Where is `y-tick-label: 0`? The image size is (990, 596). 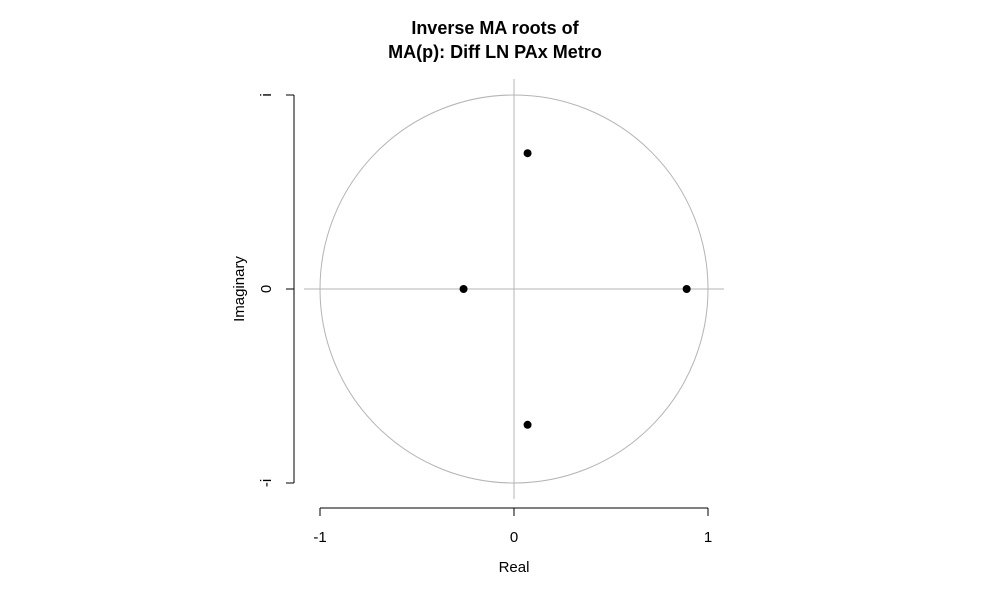
y-tick-label: 0 is located at coordinates (266, 289).